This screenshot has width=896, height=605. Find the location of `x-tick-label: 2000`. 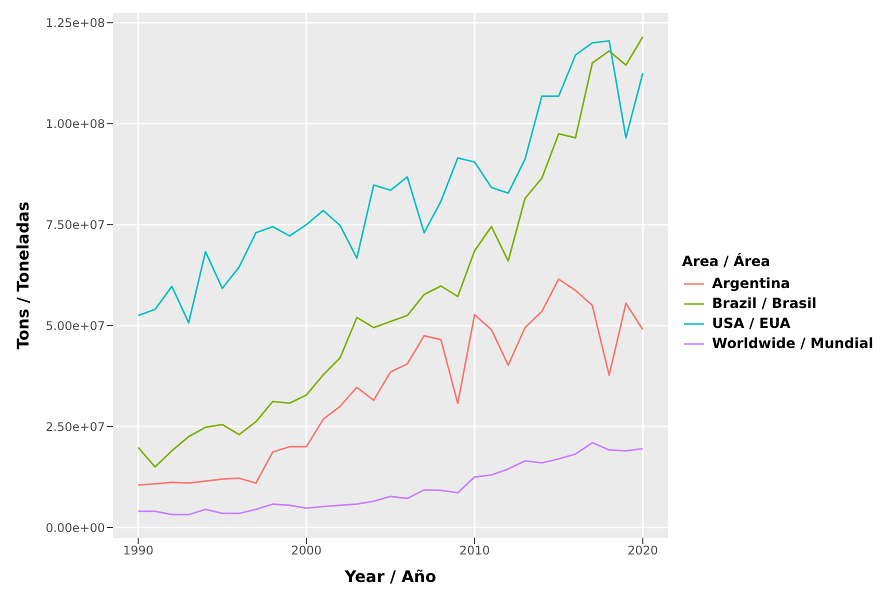

x-tick-label: 2000 is located at coordinates (306, 551).